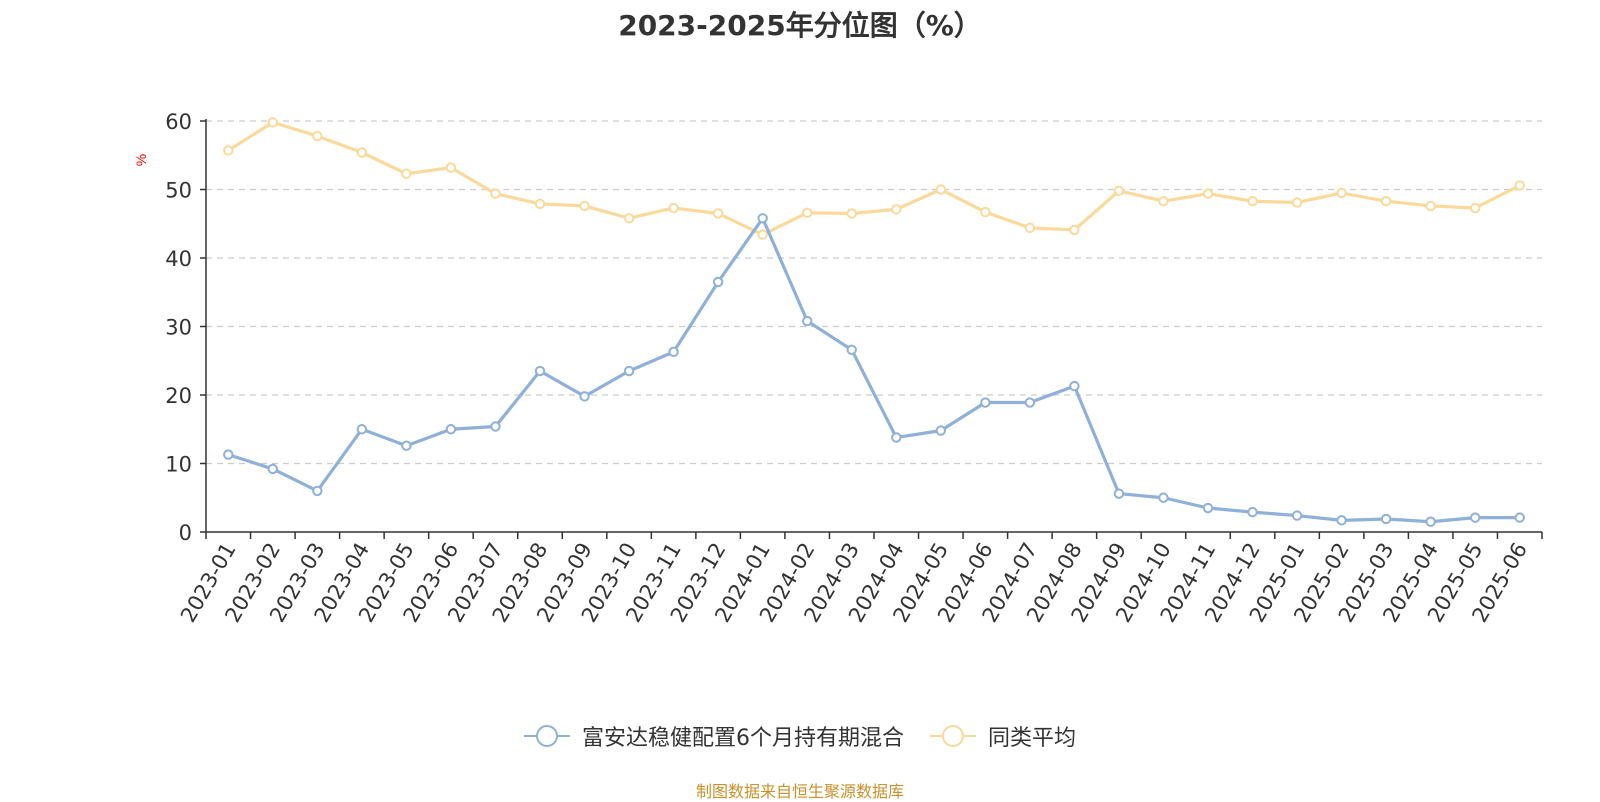  I want to click on series-line, so click(874, 178).